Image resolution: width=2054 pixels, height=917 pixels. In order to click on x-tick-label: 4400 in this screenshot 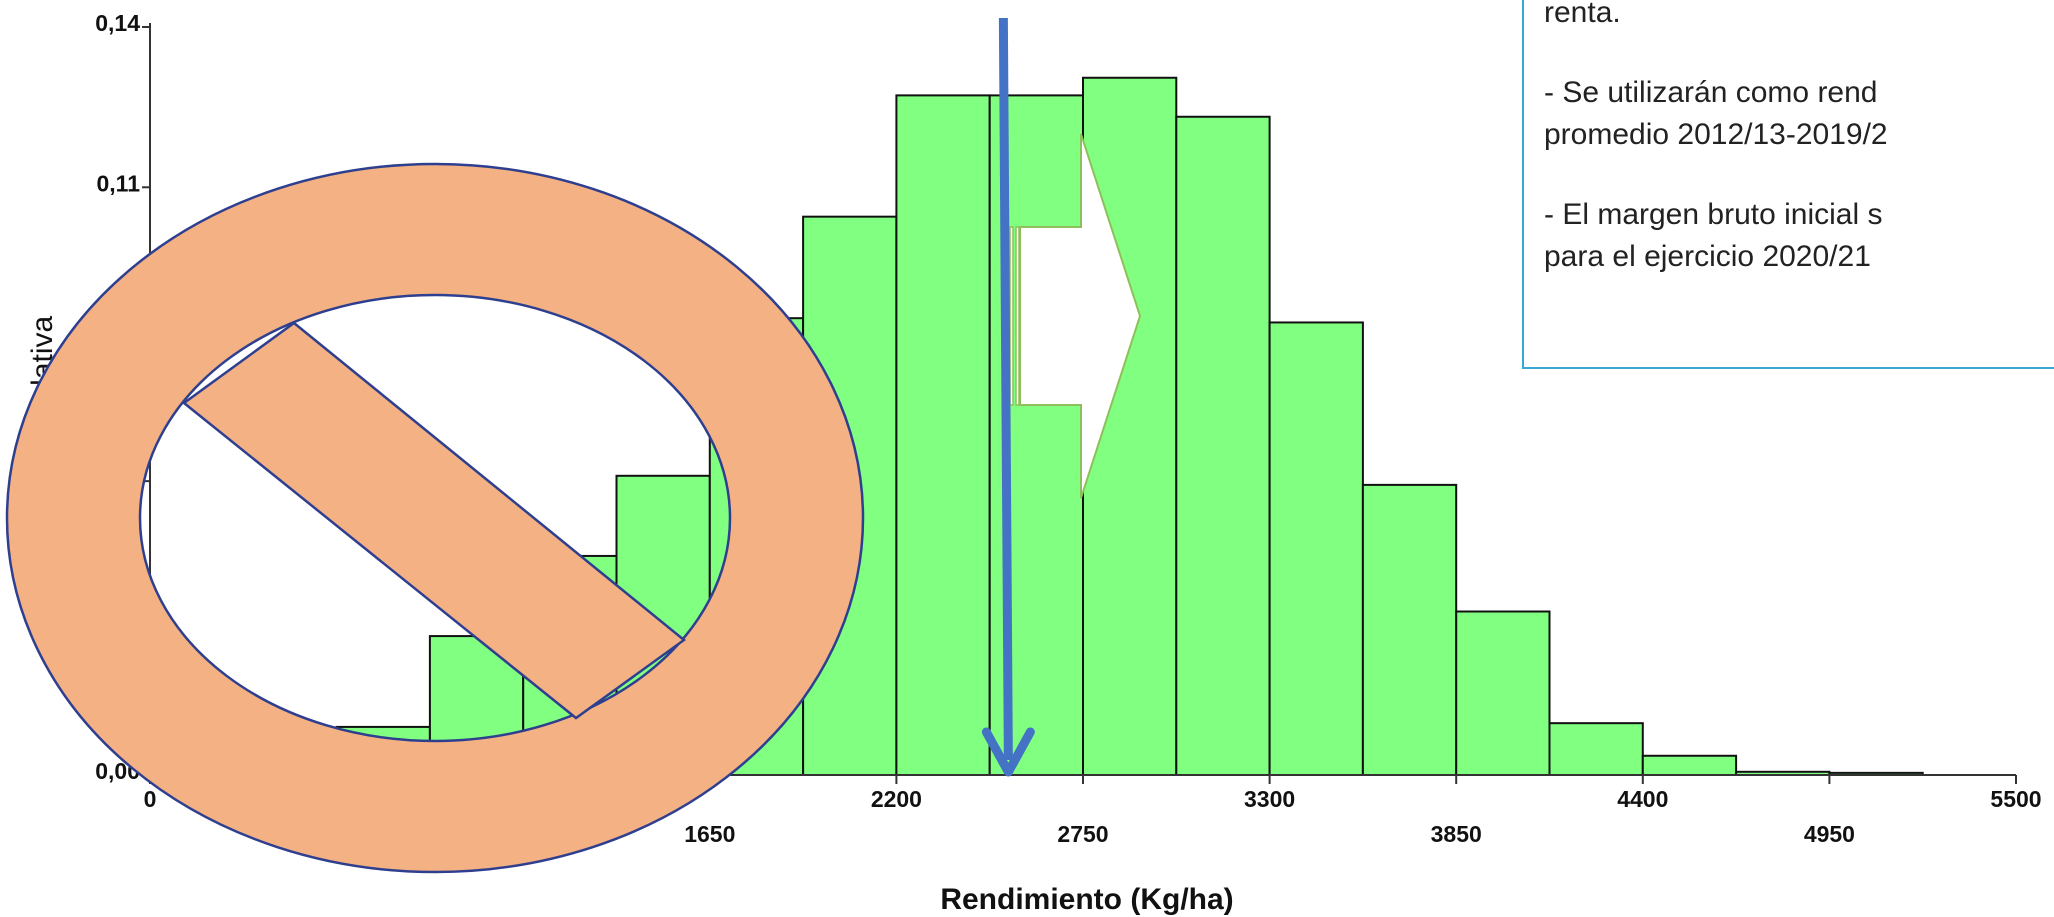, I will do `click(1642, 799)`.